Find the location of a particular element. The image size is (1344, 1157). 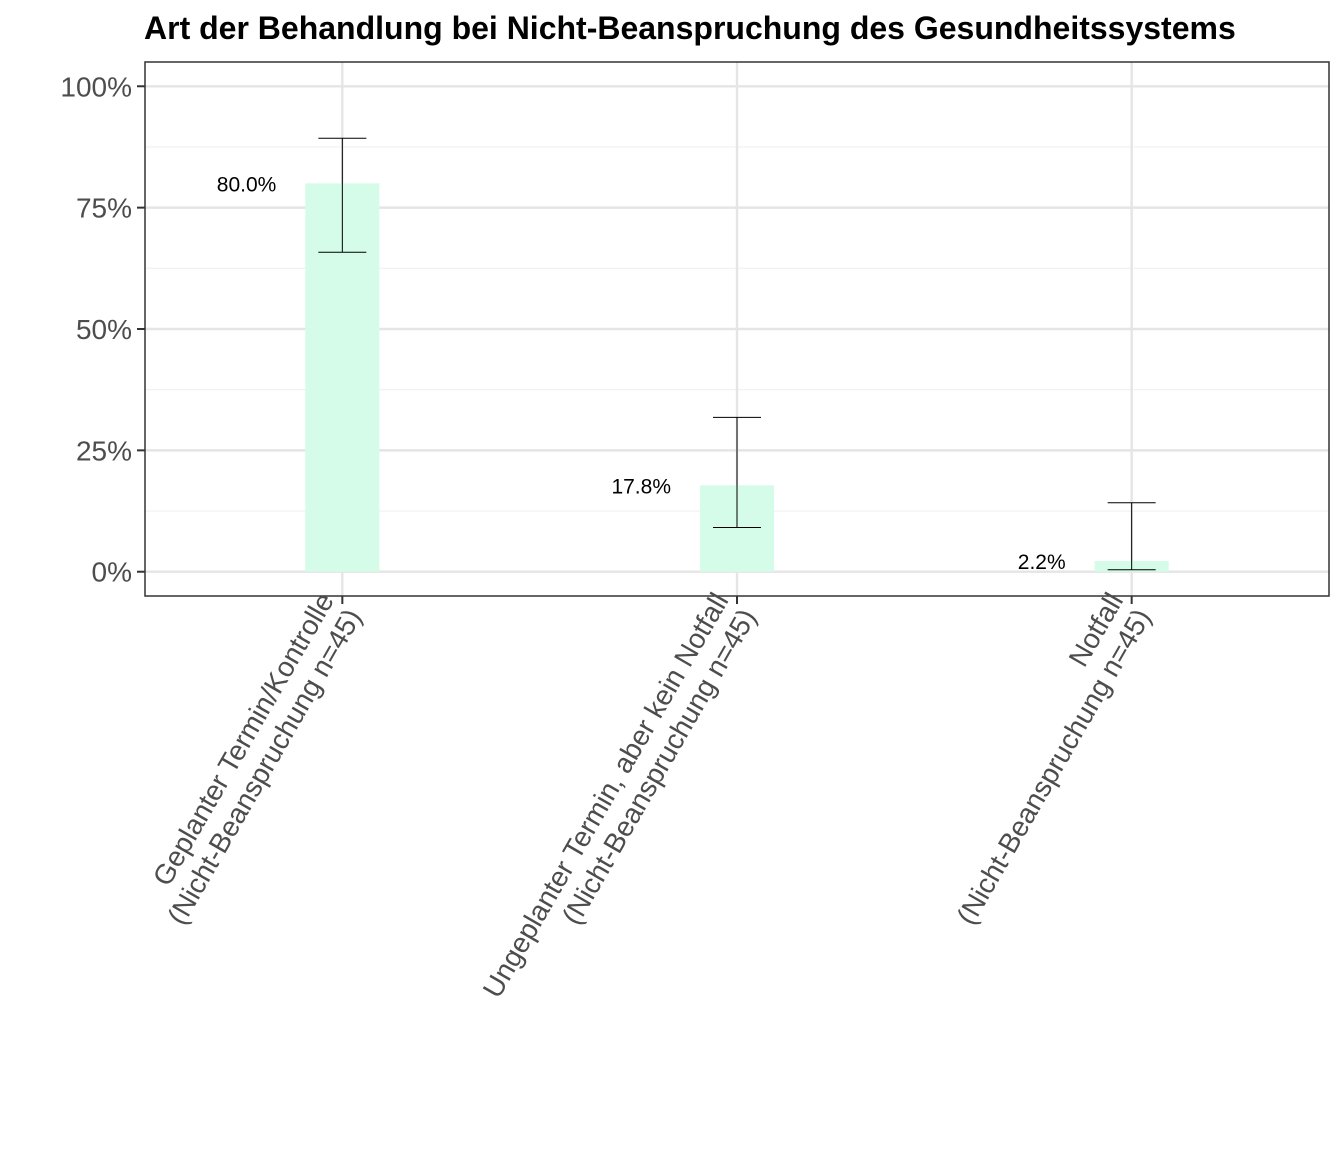

y-tick-label: 100% is located at coordinates (96, 86).